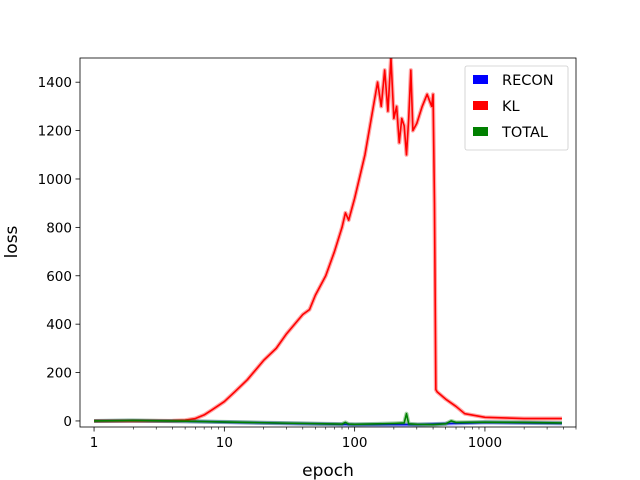 The width and height of the screenshot is (640, 480). What do you see at coordinates (328, 419) in the screenshot?
I see `series-total-line` at bounding box center [328, 419].